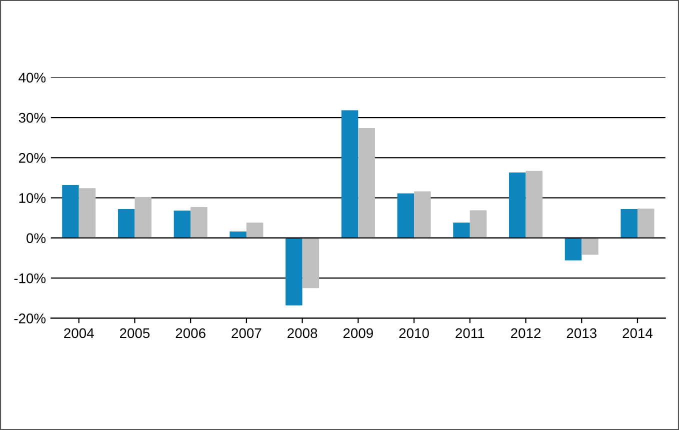 The image size is (679, 430). I want to click on x-tick-label: 2012, so click(526, 333).